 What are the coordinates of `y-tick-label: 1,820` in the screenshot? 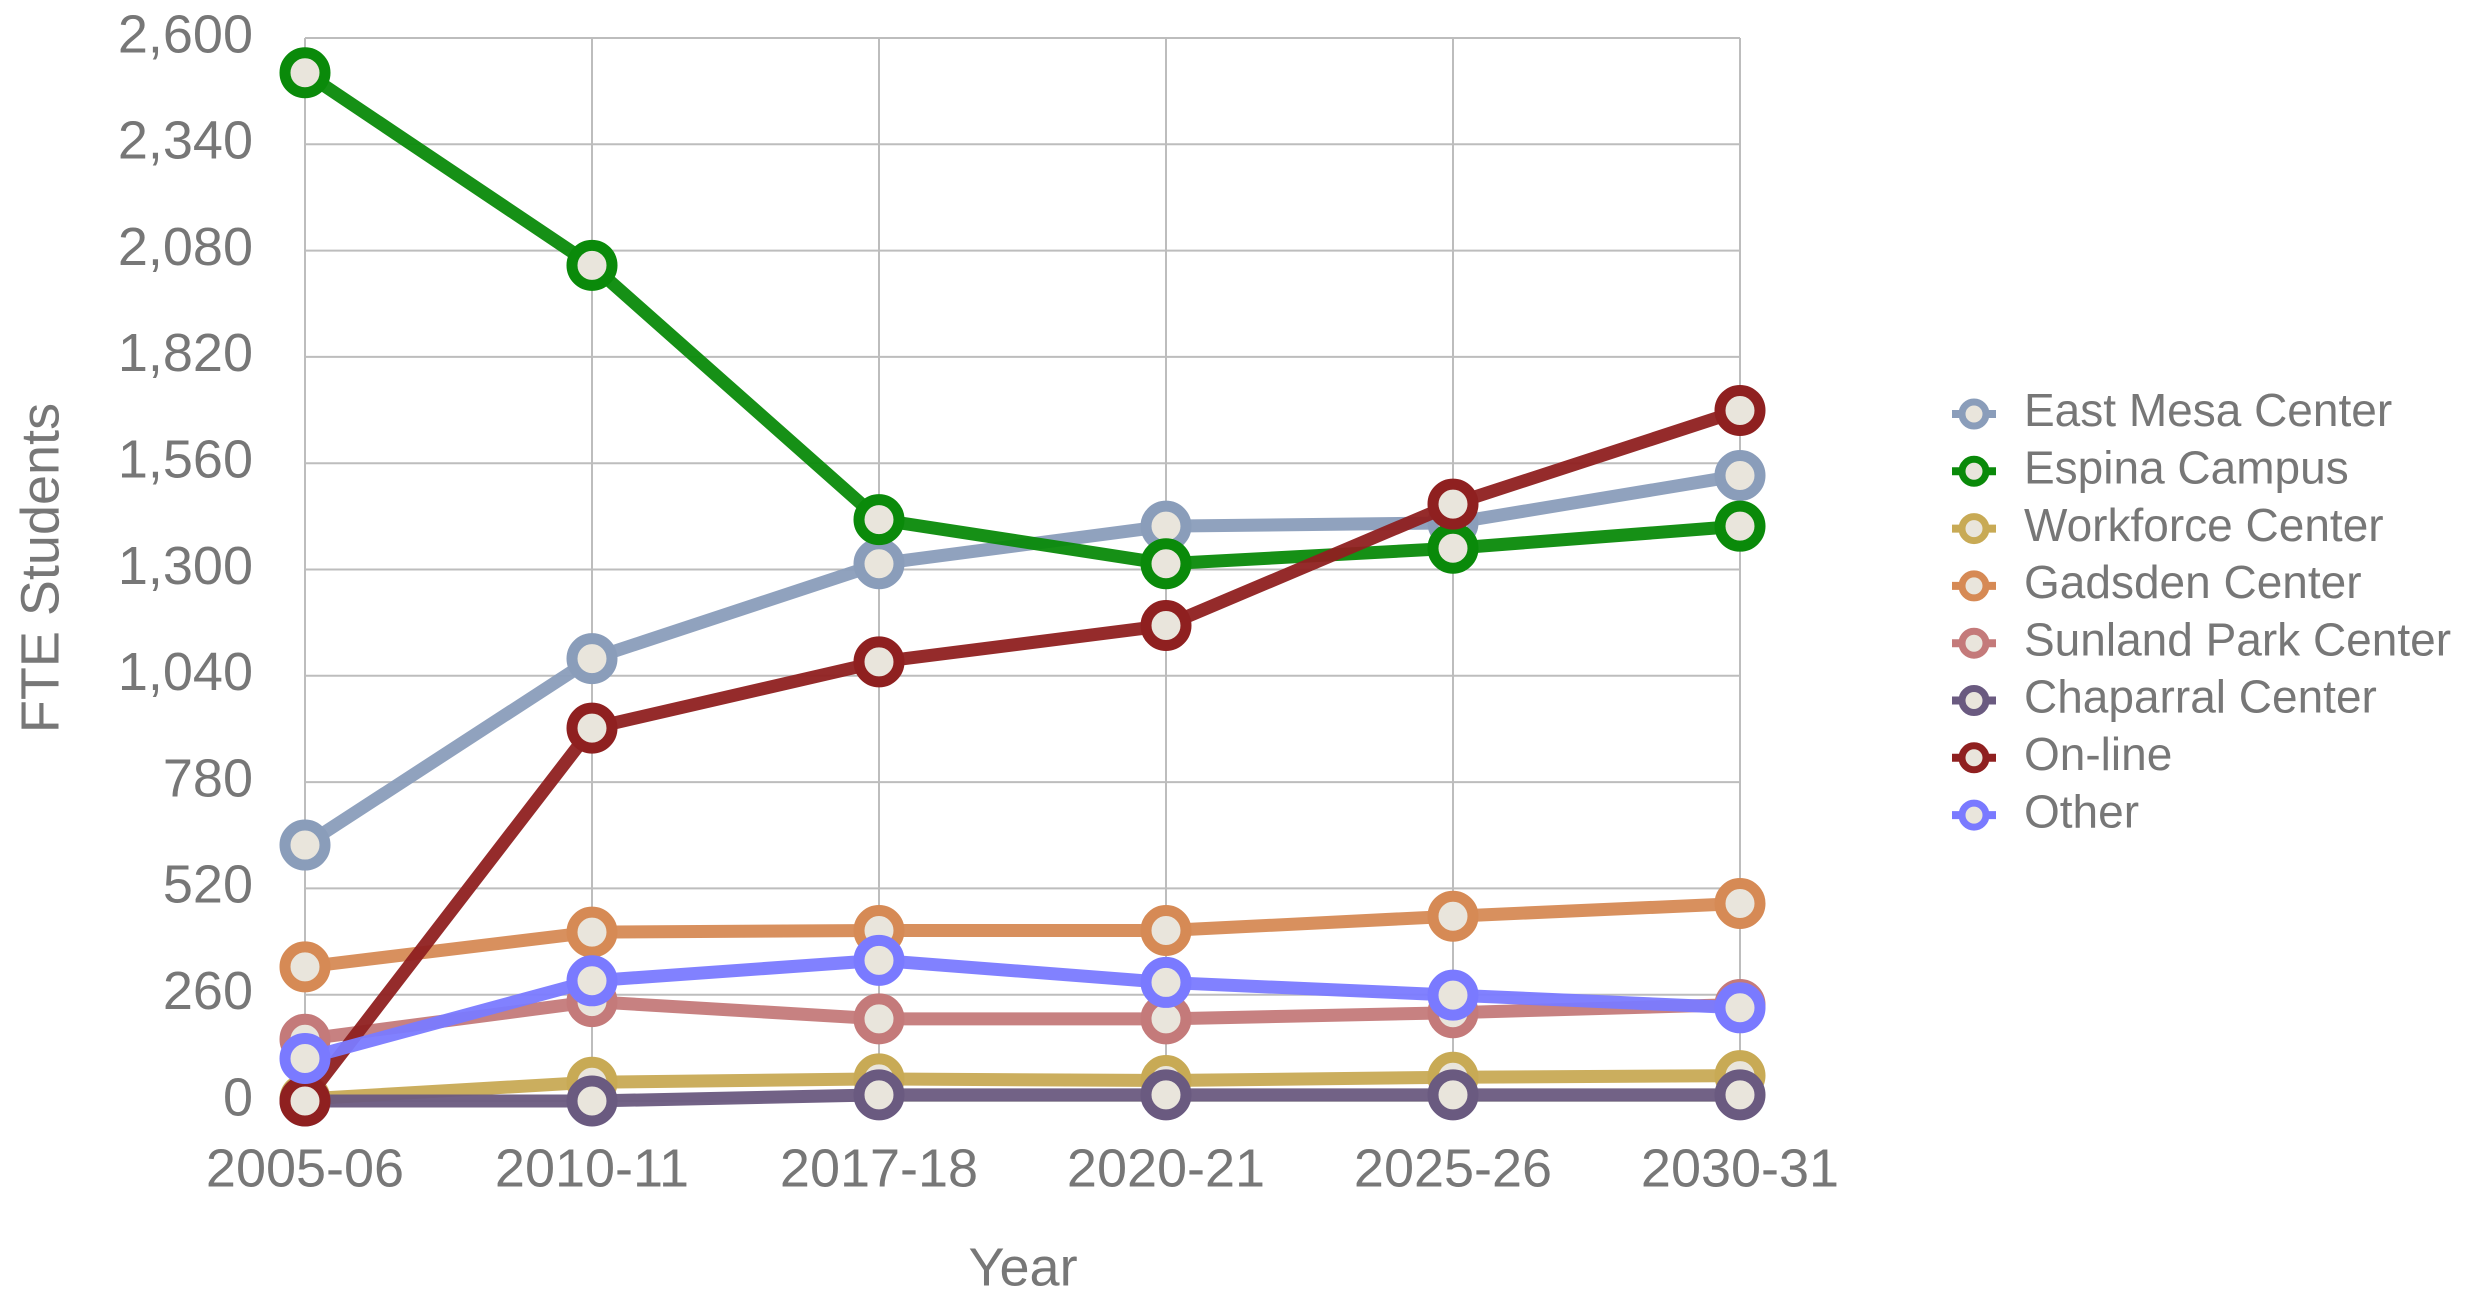 It's located at (185, 353).